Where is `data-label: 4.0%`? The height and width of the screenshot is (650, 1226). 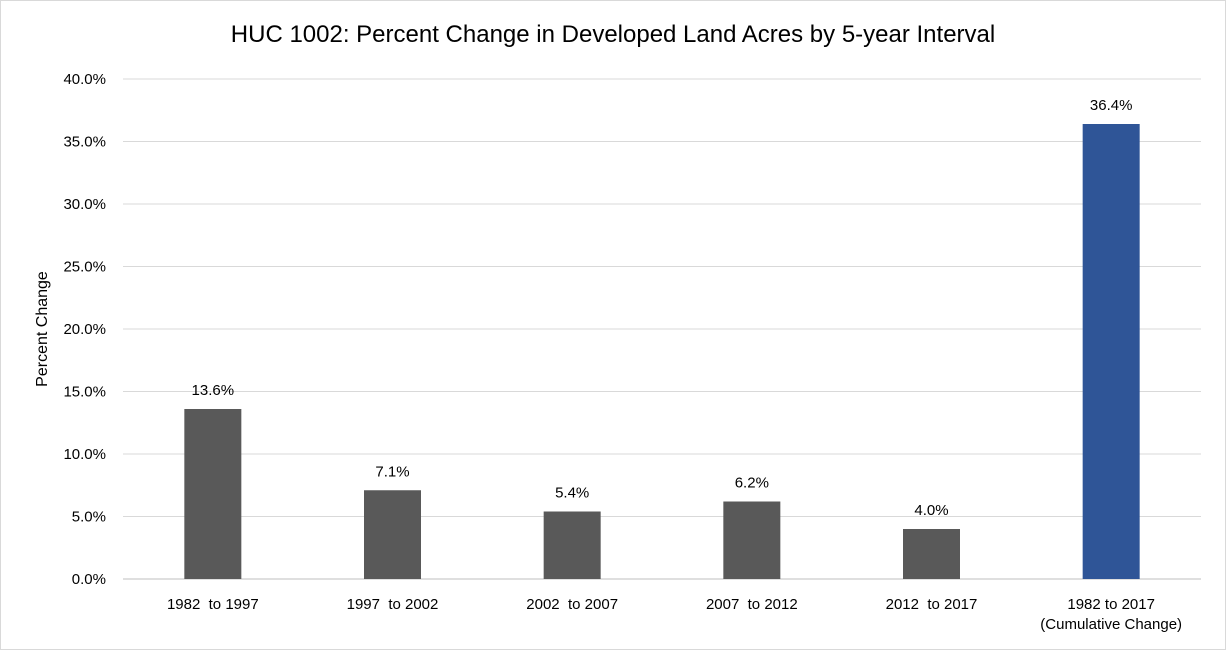
data-label: 4.0% is located at coordinates (931, 510).